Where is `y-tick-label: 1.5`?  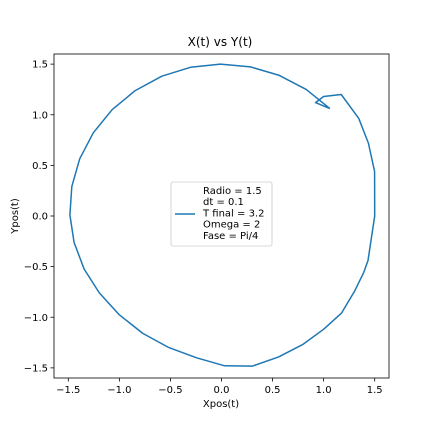 y-tick-label: 1.5 is located at coordinates (40, 65).